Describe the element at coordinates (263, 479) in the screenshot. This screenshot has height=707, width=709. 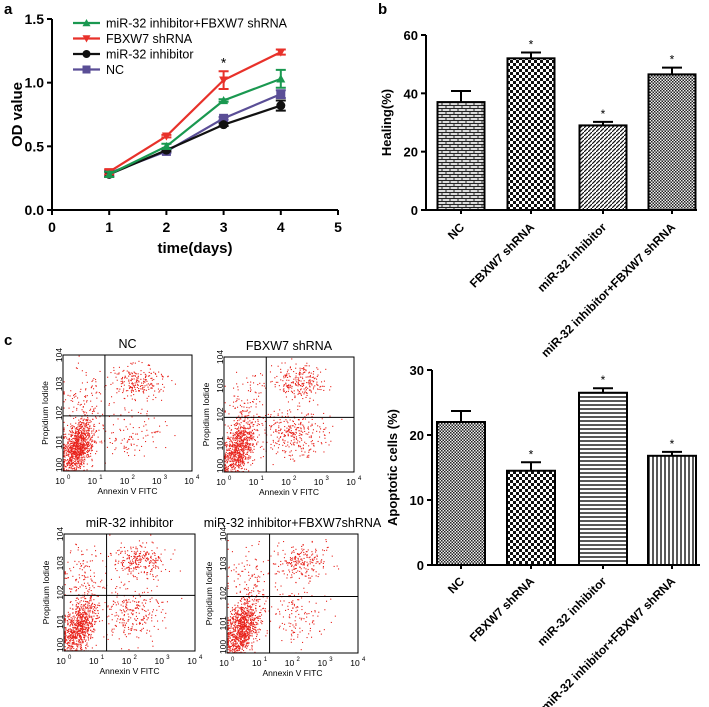
I see `x-tick-exponent: 1` at that location.